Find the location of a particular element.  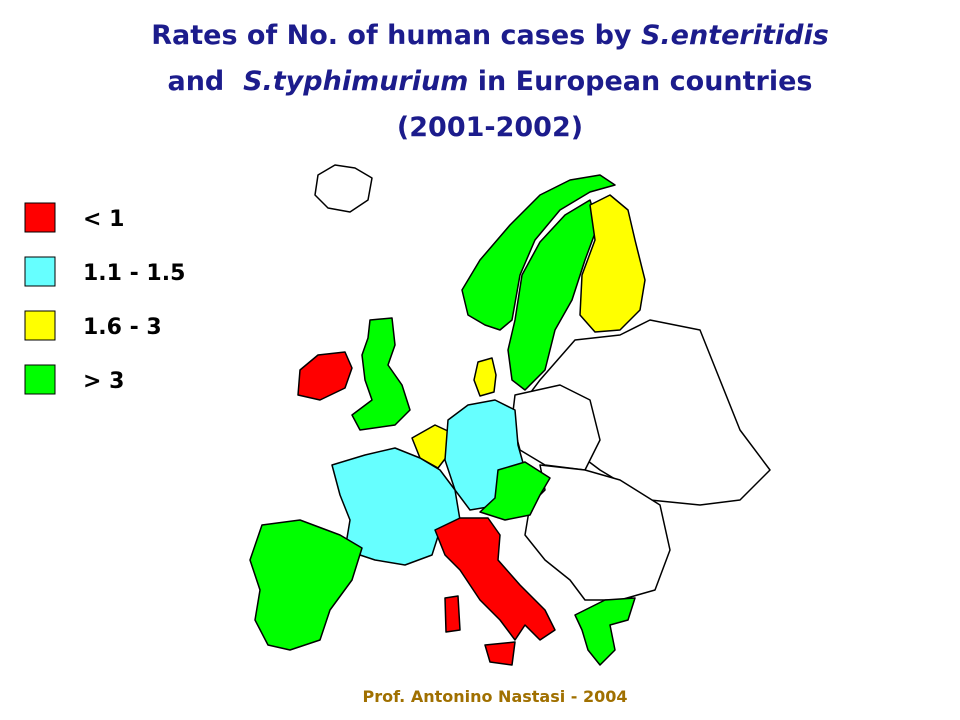

iceland is located at coordinates (343, 188).